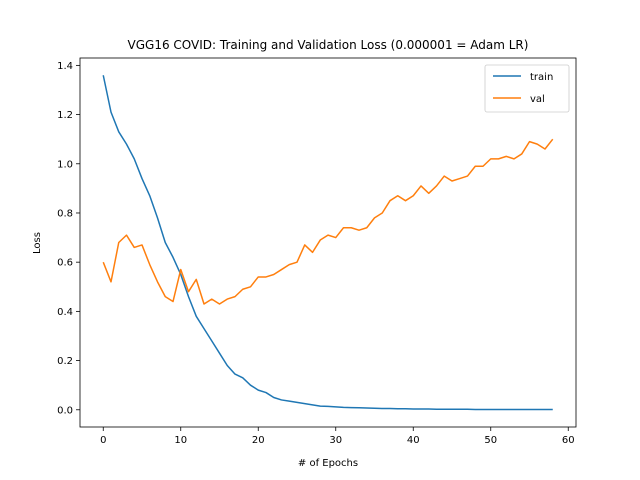 This screenshot has height=480, width=640. What do you see at coordinates (258, 440) in the screenshot?
I see `x-tick-label: 20` at bounding box center [258, 440].